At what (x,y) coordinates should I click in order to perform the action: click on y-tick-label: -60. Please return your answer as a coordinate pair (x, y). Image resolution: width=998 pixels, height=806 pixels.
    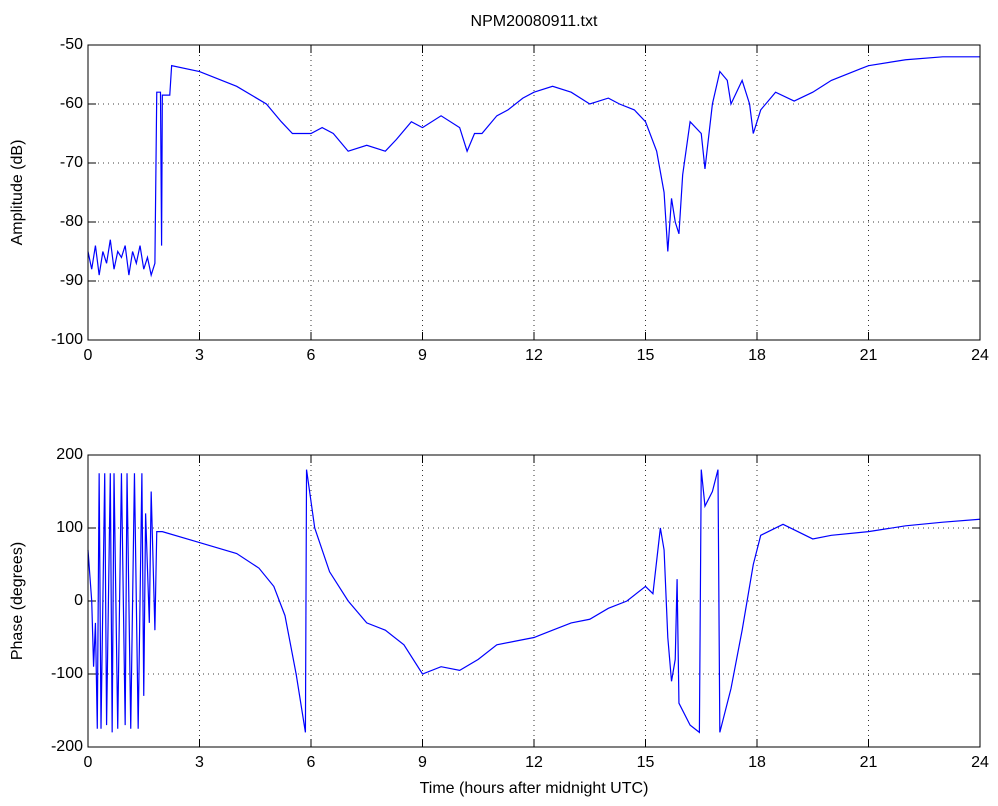
    Looking at the image, I should click on (71, 103).